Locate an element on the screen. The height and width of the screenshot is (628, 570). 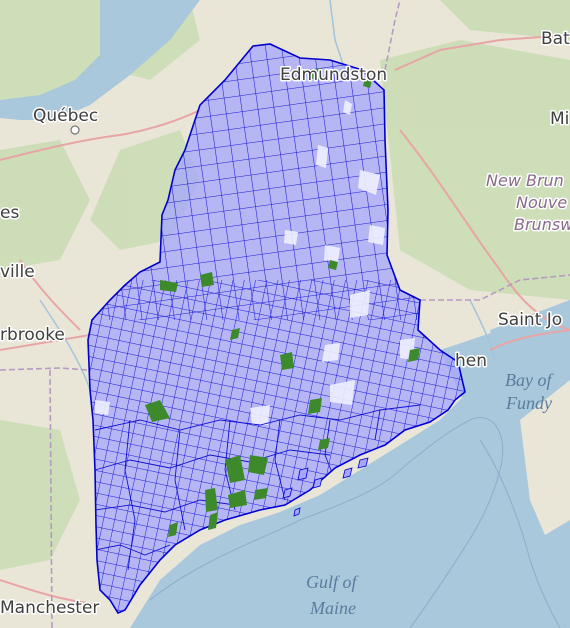
label-es: es is located at coordinates (9, 213).